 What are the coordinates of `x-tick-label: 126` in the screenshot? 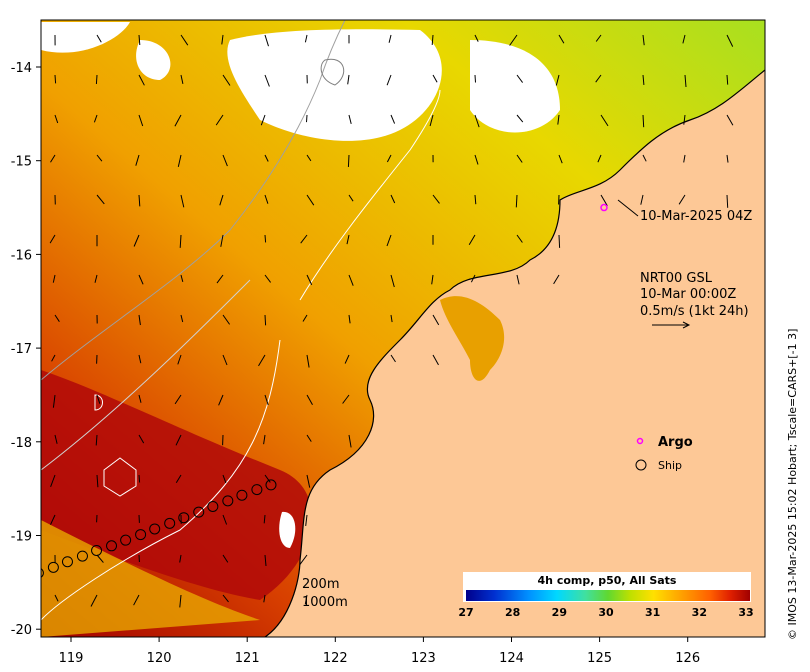 It's located at (687, 658).